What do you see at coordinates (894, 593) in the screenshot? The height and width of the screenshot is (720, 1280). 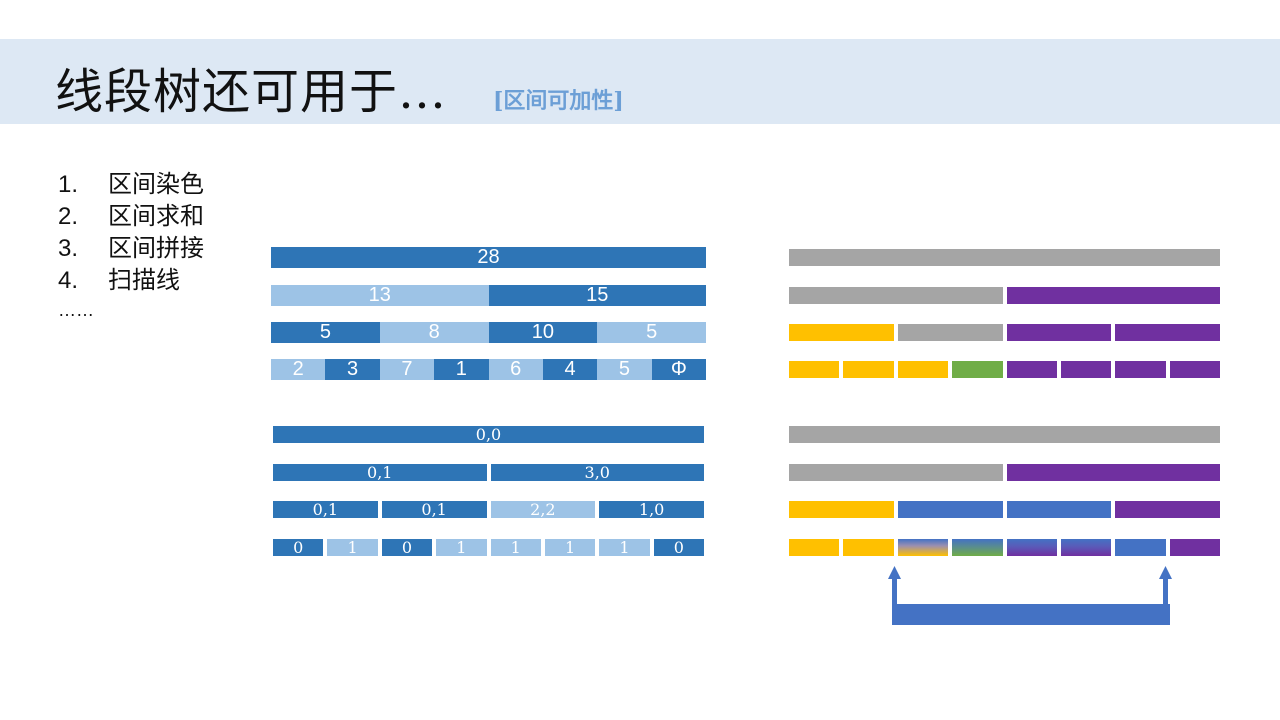 I see `arrow-left-shaft` at bounding box center [894, 593].